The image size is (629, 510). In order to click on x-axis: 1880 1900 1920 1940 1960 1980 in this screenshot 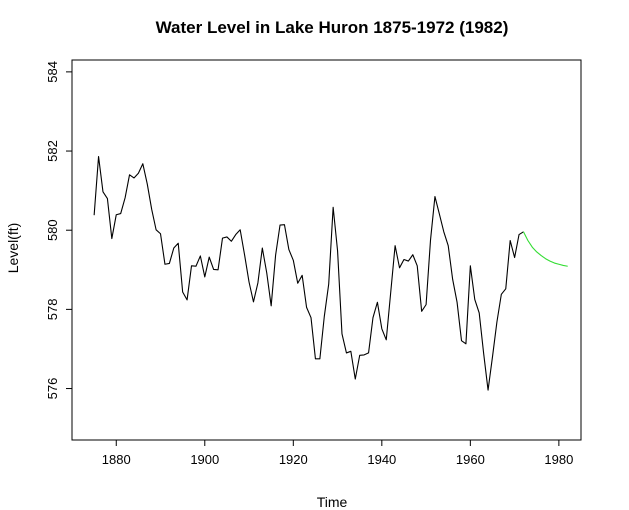, I will do `click(337, 453)`.